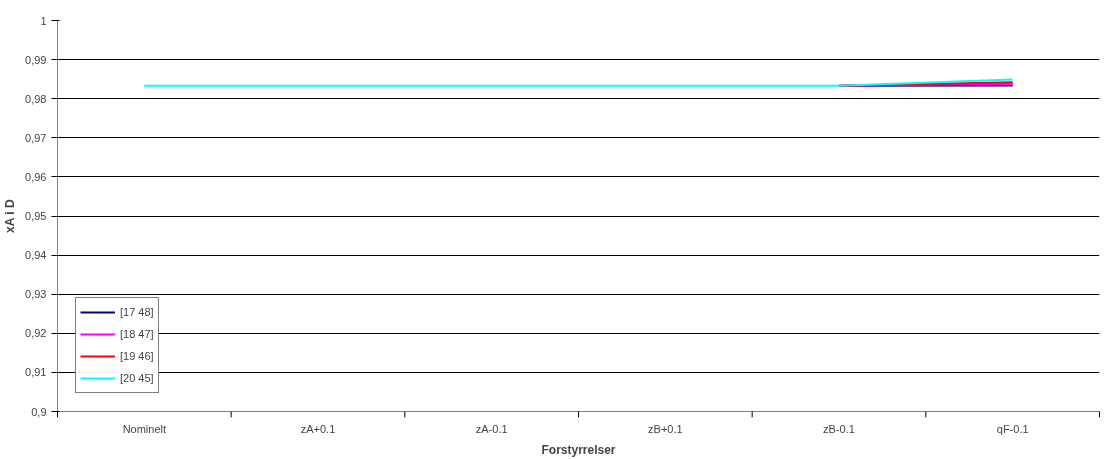 This screenshot has width=1109, height=459. I want to click on legend-label: [20 45], so click(137, 378).